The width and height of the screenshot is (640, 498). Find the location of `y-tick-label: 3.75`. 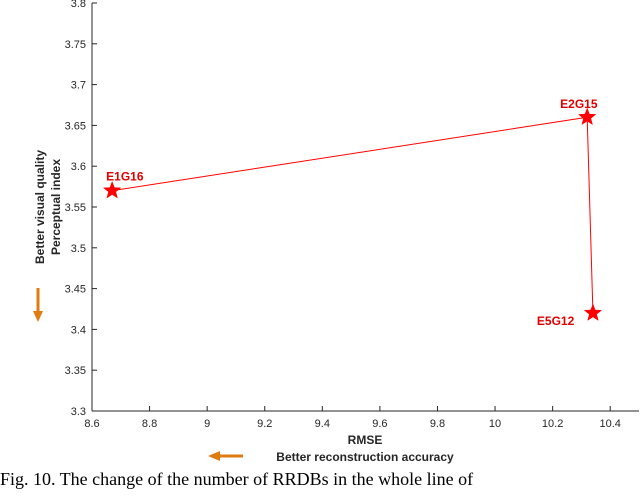

y-tick-label: 3.75 is located at coordinates (75, 45).